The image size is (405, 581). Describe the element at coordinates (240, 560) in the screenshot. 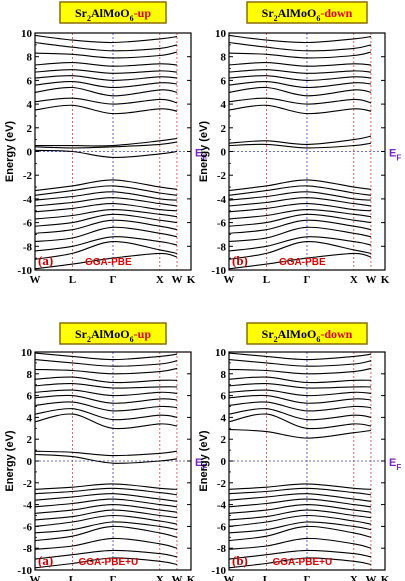

I see `panel-letter: (b)` at that location.